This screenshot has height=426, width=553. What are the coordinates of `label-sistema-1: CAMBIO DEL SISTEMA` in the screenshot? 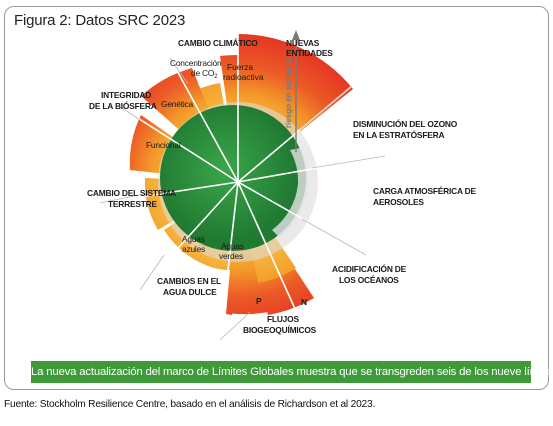 It's located at (131, 193).